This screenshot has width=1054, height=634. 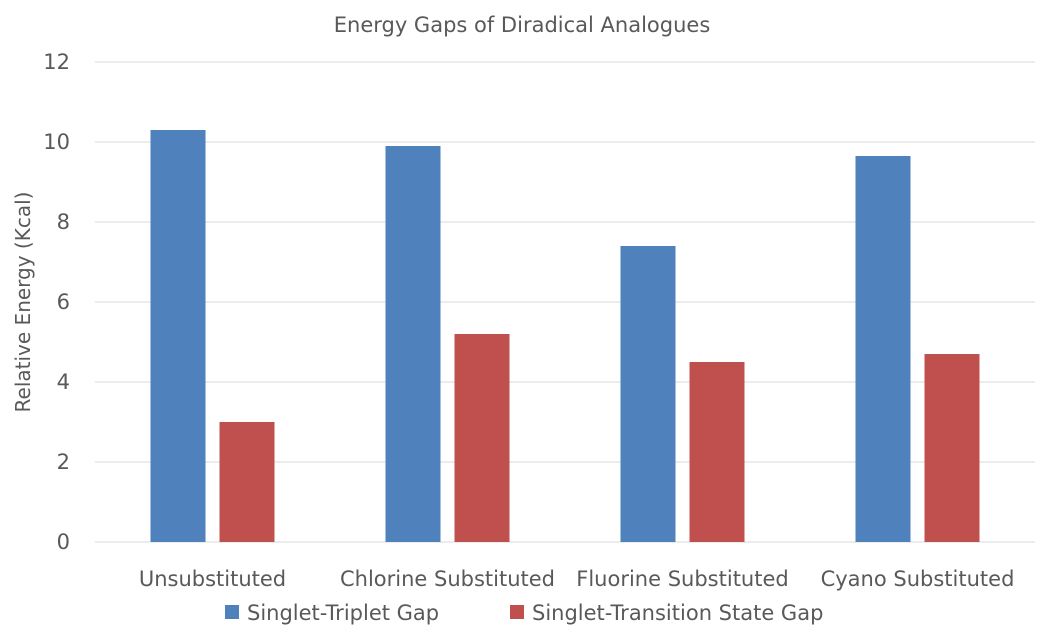 What do you see at coordinates (63, 462) in the screenshot?
I see `y-tick-label: 2` at bounding box center [63, 462].